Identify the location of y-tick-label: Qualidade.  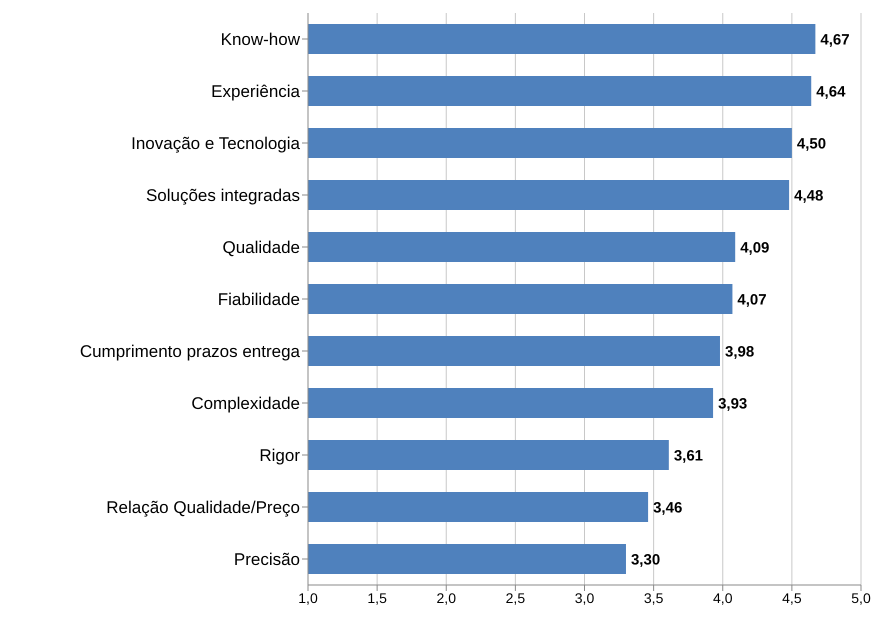
(261, 248).